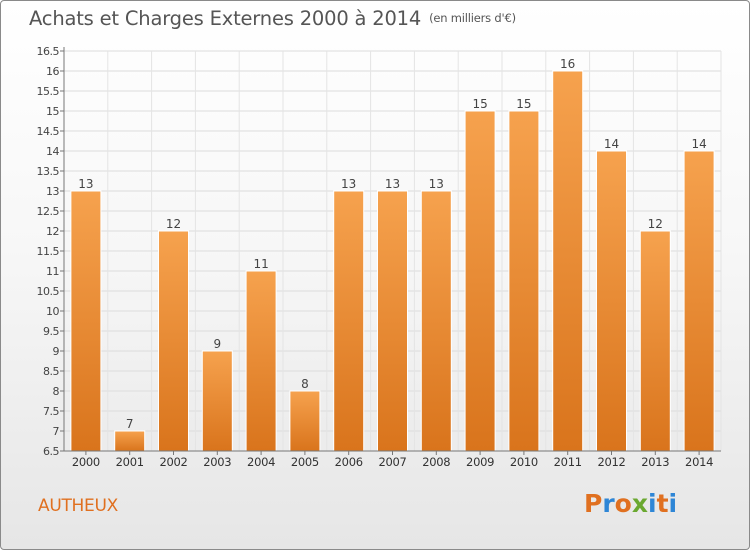 The image size is (750, 550). Describe the element at coordinates (56, 391) in the screenshot. I see `y-tick-label: 8` at that location.